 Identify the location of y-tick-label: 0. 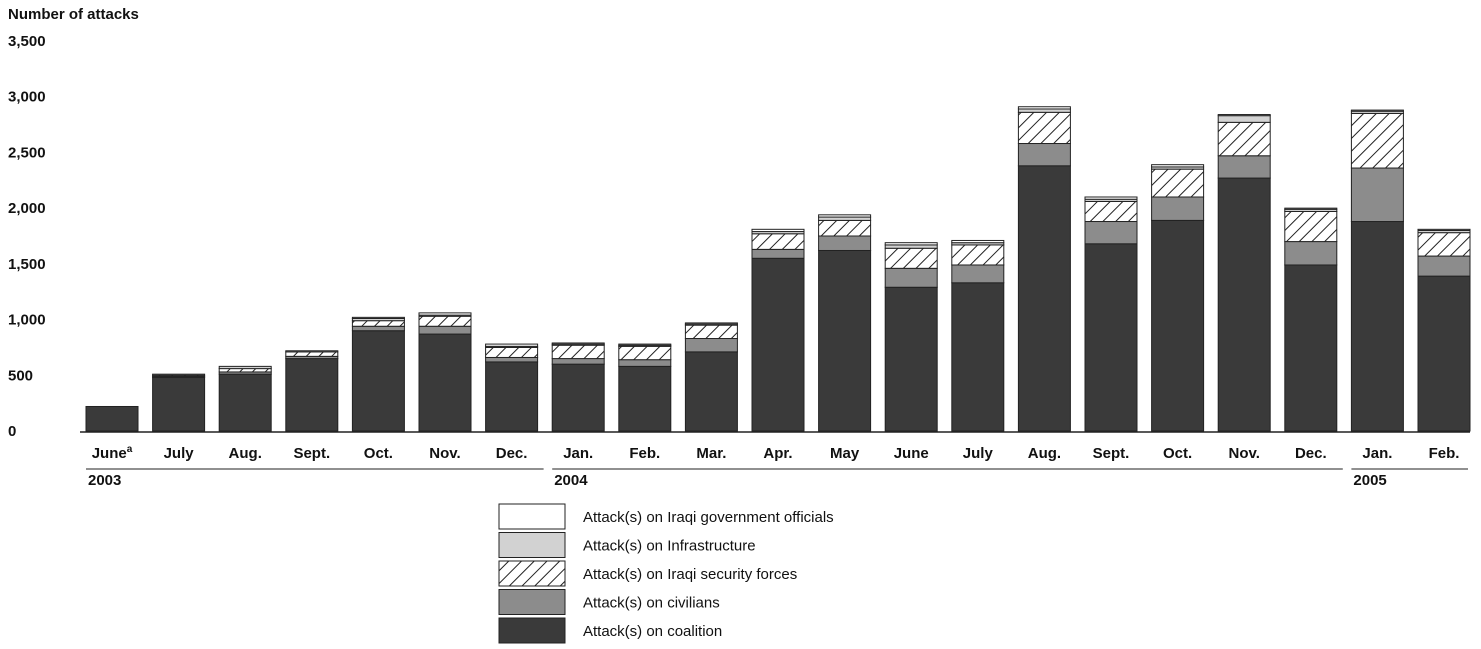
(12, 431).